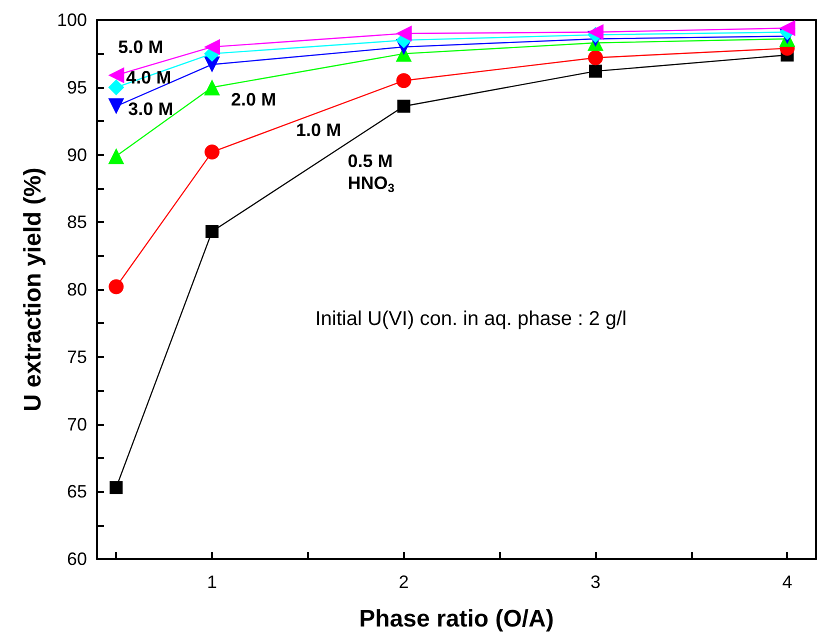 The height and width of the screenshot is (644, 820). Describe the element at coordinates (471, 319) in the screenshot. I see `annotation: Initial U(VI) con. in aq. phase : 2 g/l` at that location.